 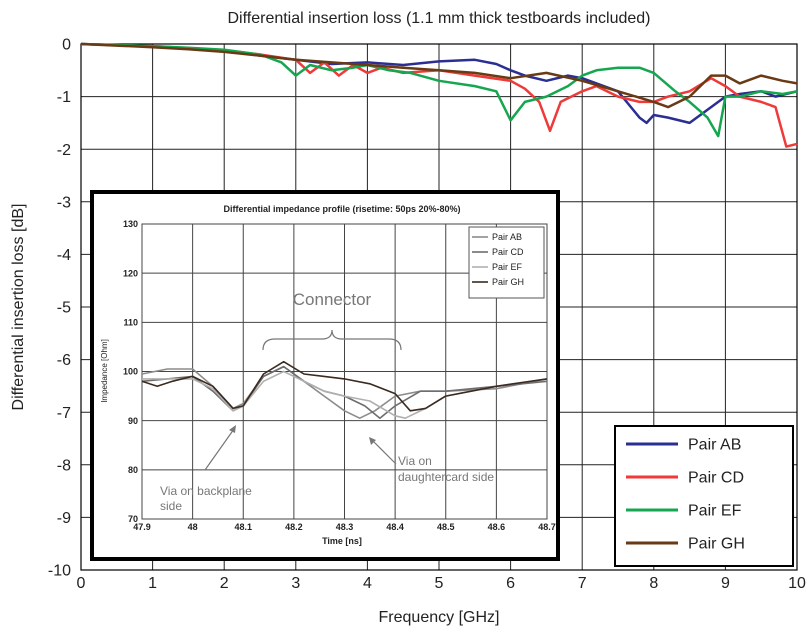 I want to click on main-y-tick-label: -7, so click(x=64, y=413).